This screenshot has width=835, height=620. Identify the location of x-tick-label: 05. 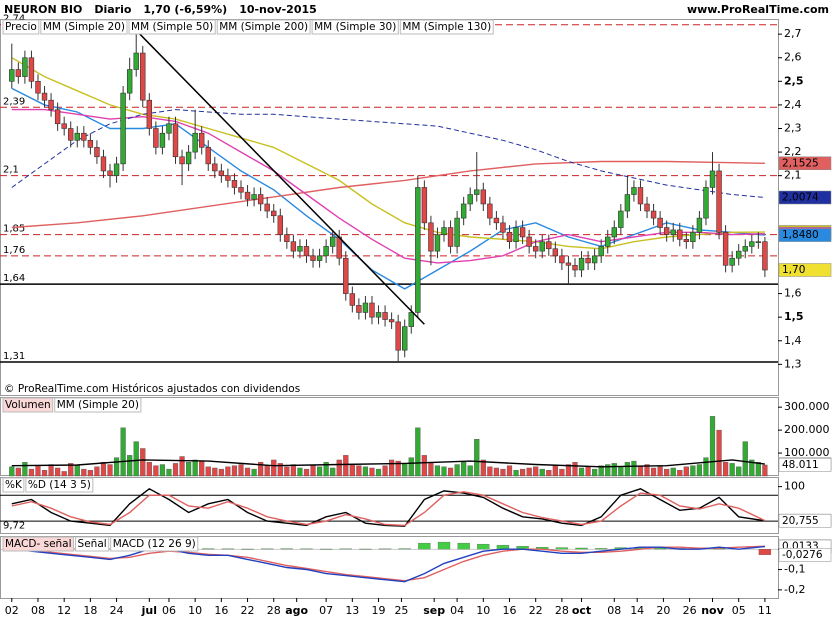
(739, 610).